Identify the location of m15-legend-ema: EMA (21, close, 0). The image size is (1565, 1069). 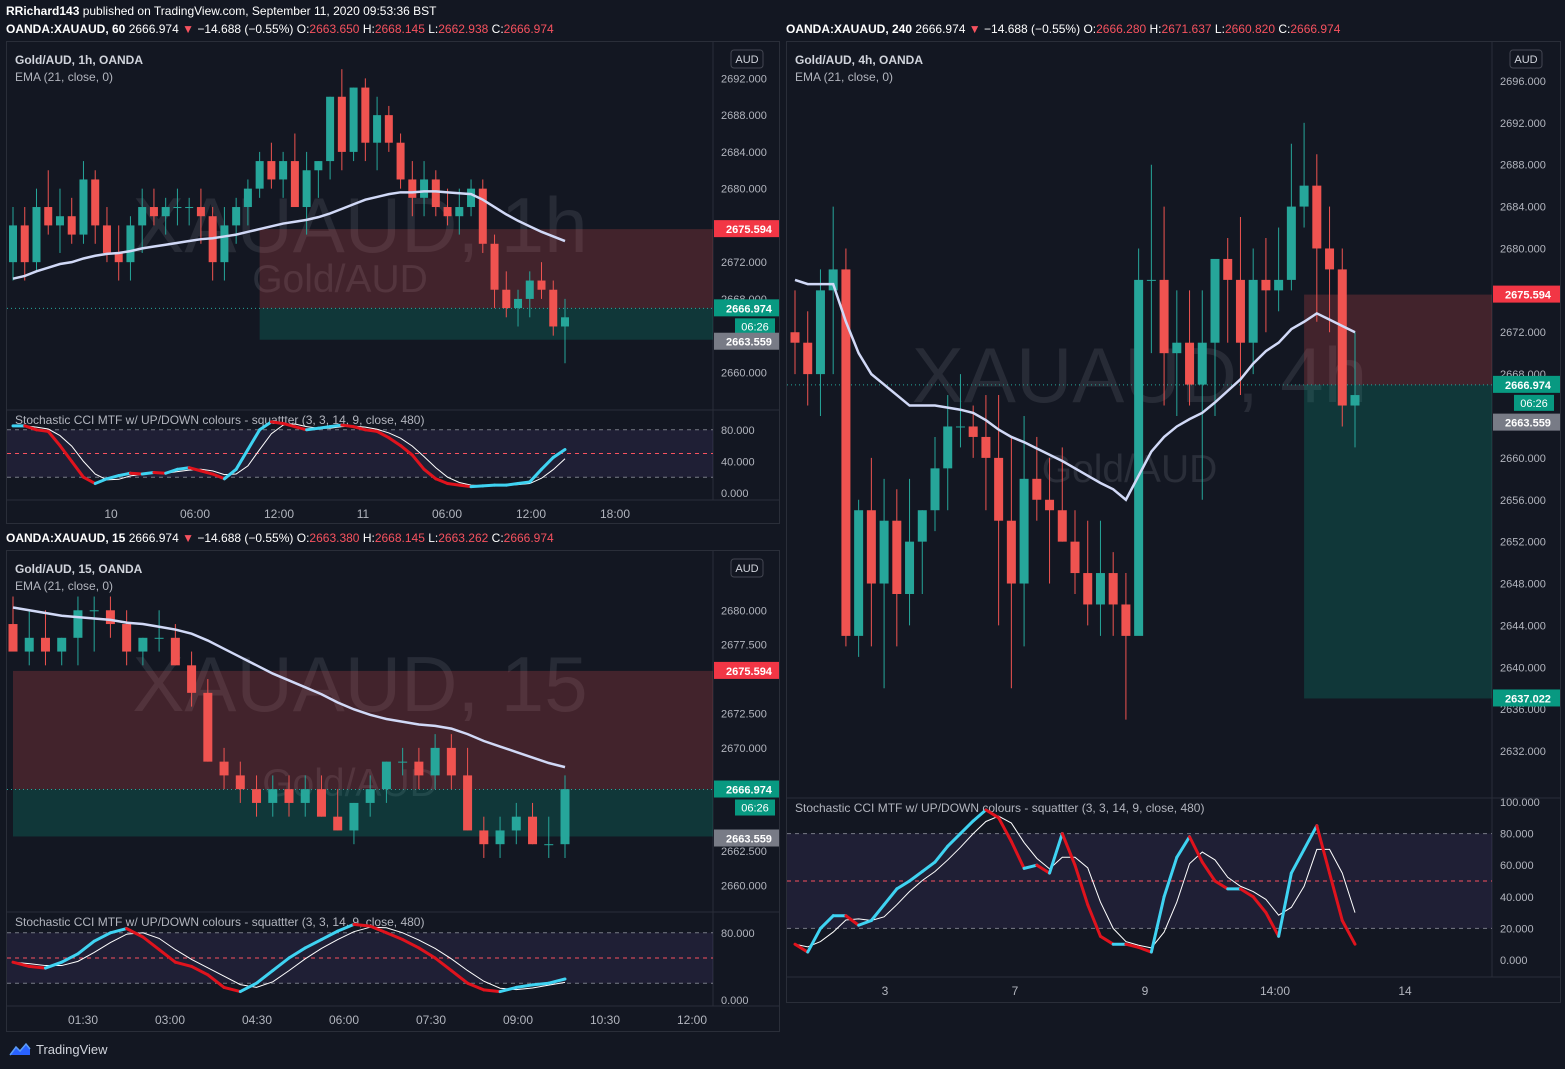
(64, 586).